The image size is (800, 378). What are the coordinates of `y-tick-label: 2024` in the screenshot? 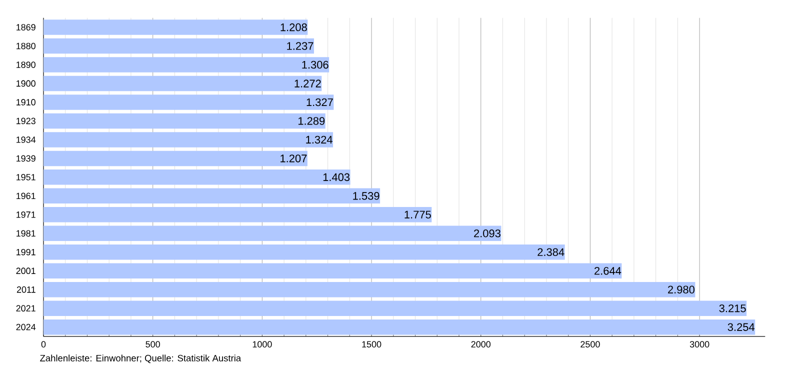 It's located at (26, 327).